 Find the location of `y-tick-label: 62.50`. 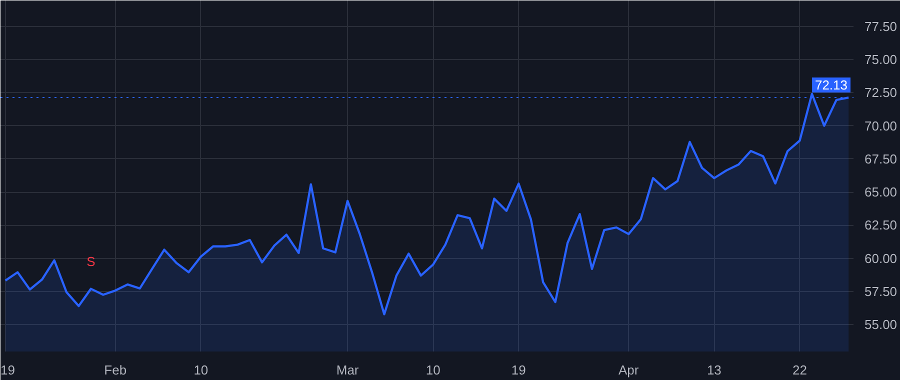

y-tick-label: 62.50 is located at coordinates (881, 225).